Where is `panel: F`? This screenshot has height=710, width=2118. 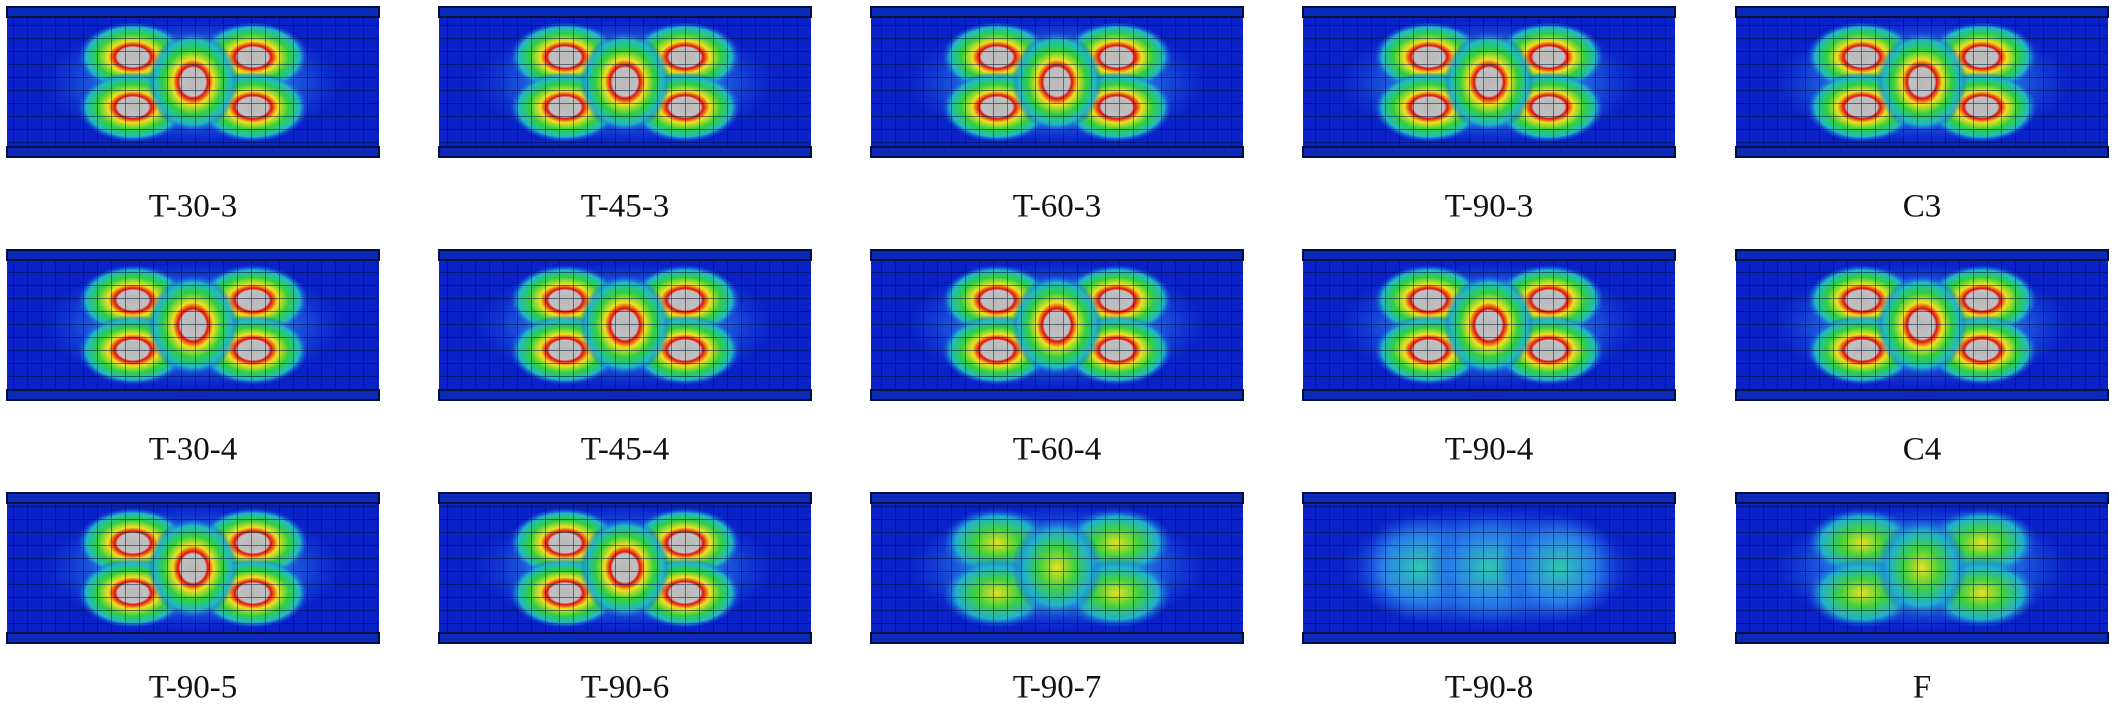 panel: F is located at coordinates (1922, 599).